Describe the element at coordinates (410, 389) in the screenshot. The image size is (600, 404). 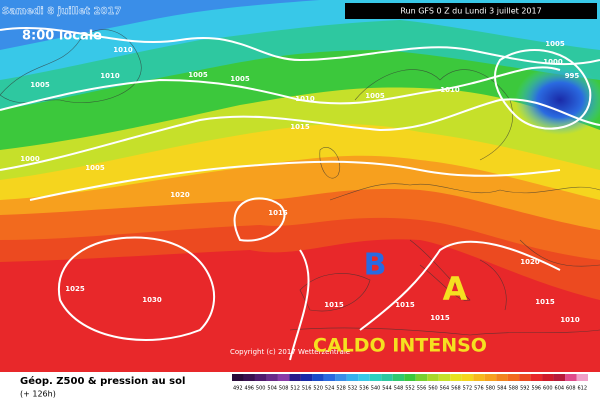
I see `scale-label: 552` at that location.